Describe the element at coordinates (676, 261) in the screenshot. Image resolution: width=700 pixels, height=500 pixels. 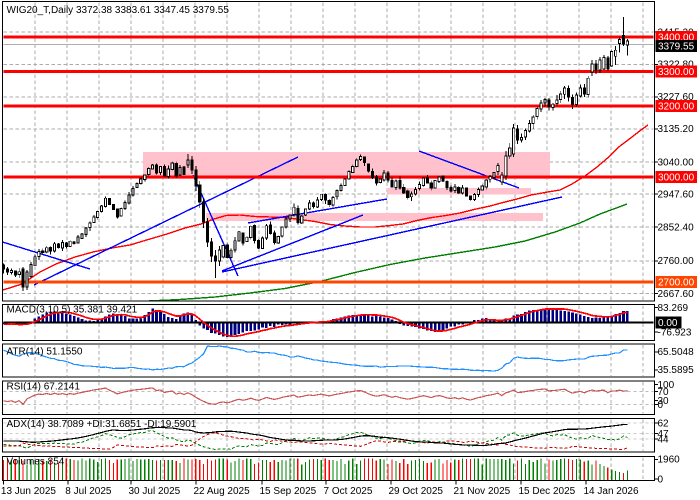
I see `svg-text: 2760.00` at that location.